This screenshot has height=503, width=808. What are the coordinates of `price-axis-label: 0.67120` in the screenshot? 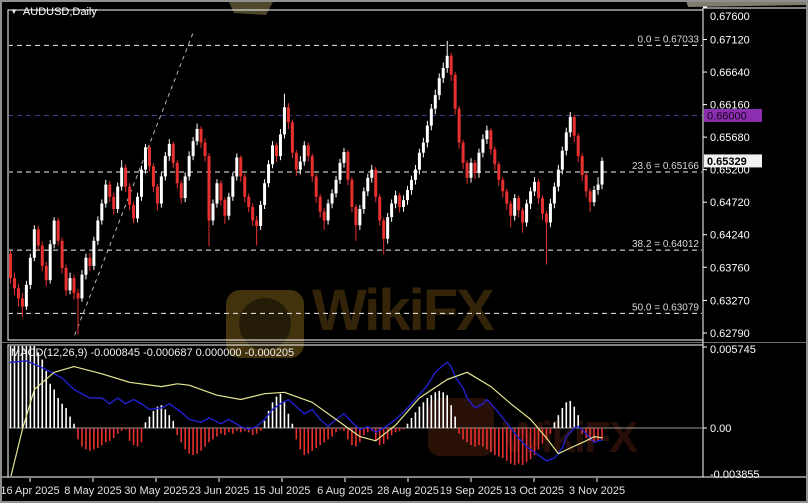 It's located at (730, 41).